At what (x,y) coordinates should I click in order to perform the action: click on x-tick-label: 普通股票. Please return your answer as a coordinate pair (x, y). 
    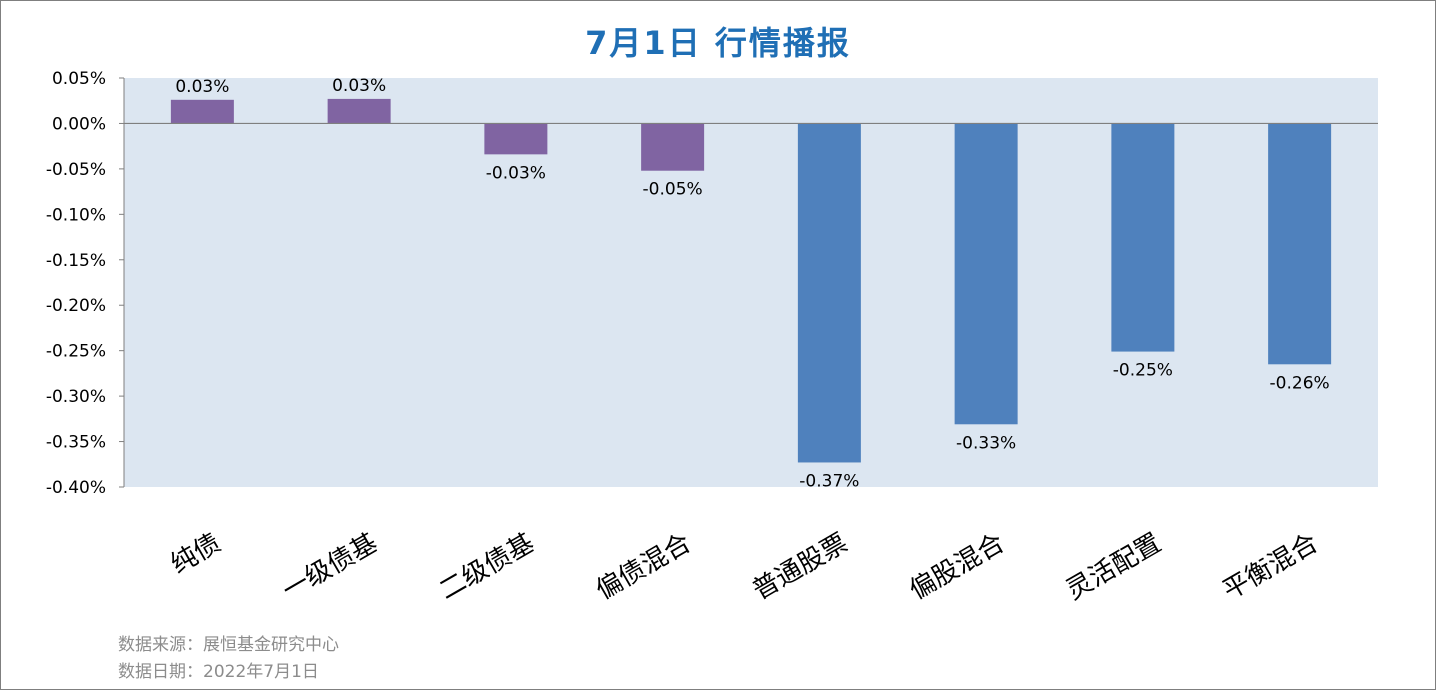
    Looking at the image, I should click on (800, 567).